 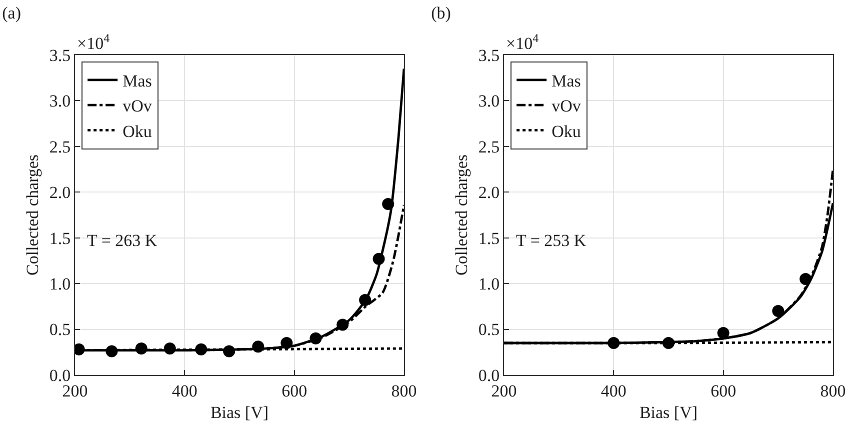 I want to click on chart-title: (a), so click(x=12, y=12).